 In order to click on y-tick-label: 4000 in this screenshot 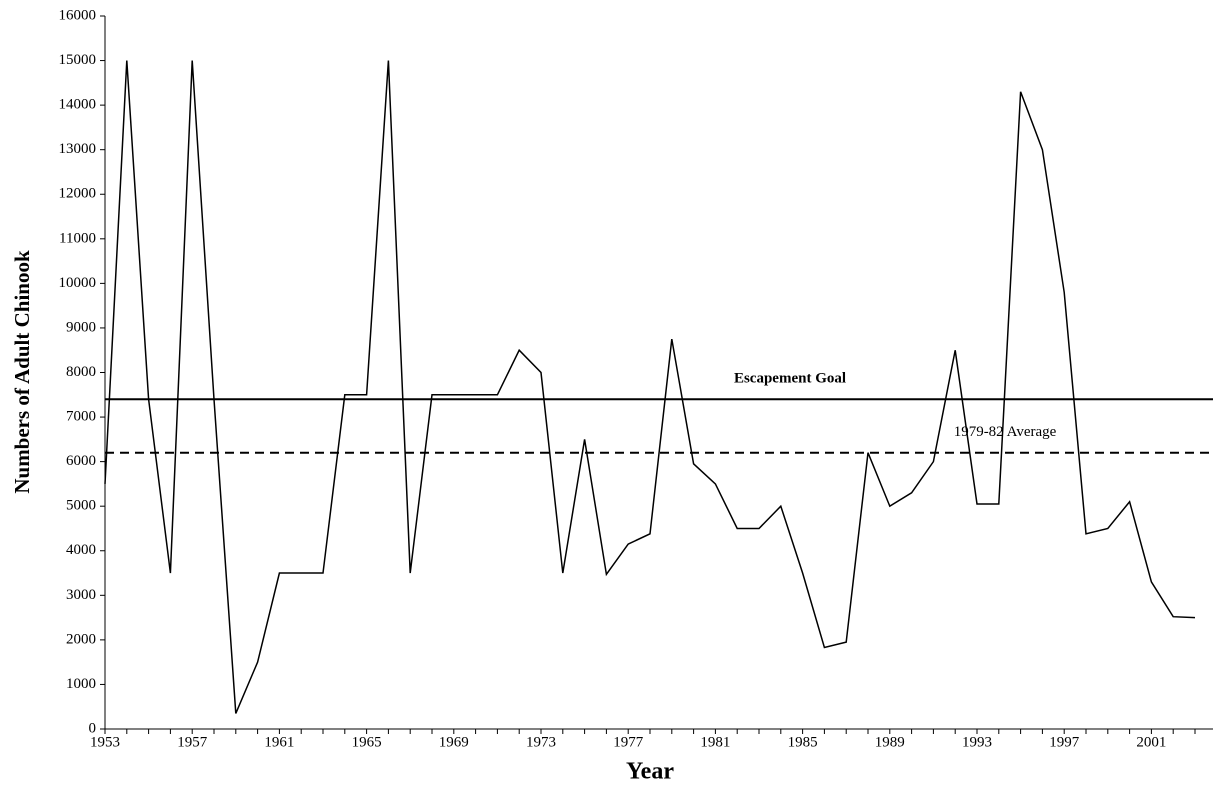, I will do `click(81, 550)`.